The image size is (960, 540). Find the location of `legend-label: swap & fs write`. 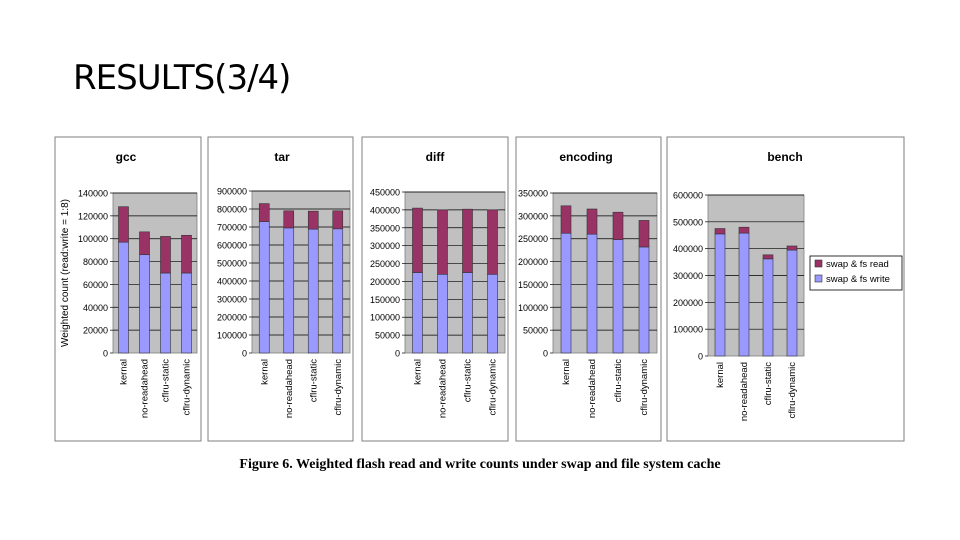

legend-label: swap & fs write is located at coordinates (858, 279).